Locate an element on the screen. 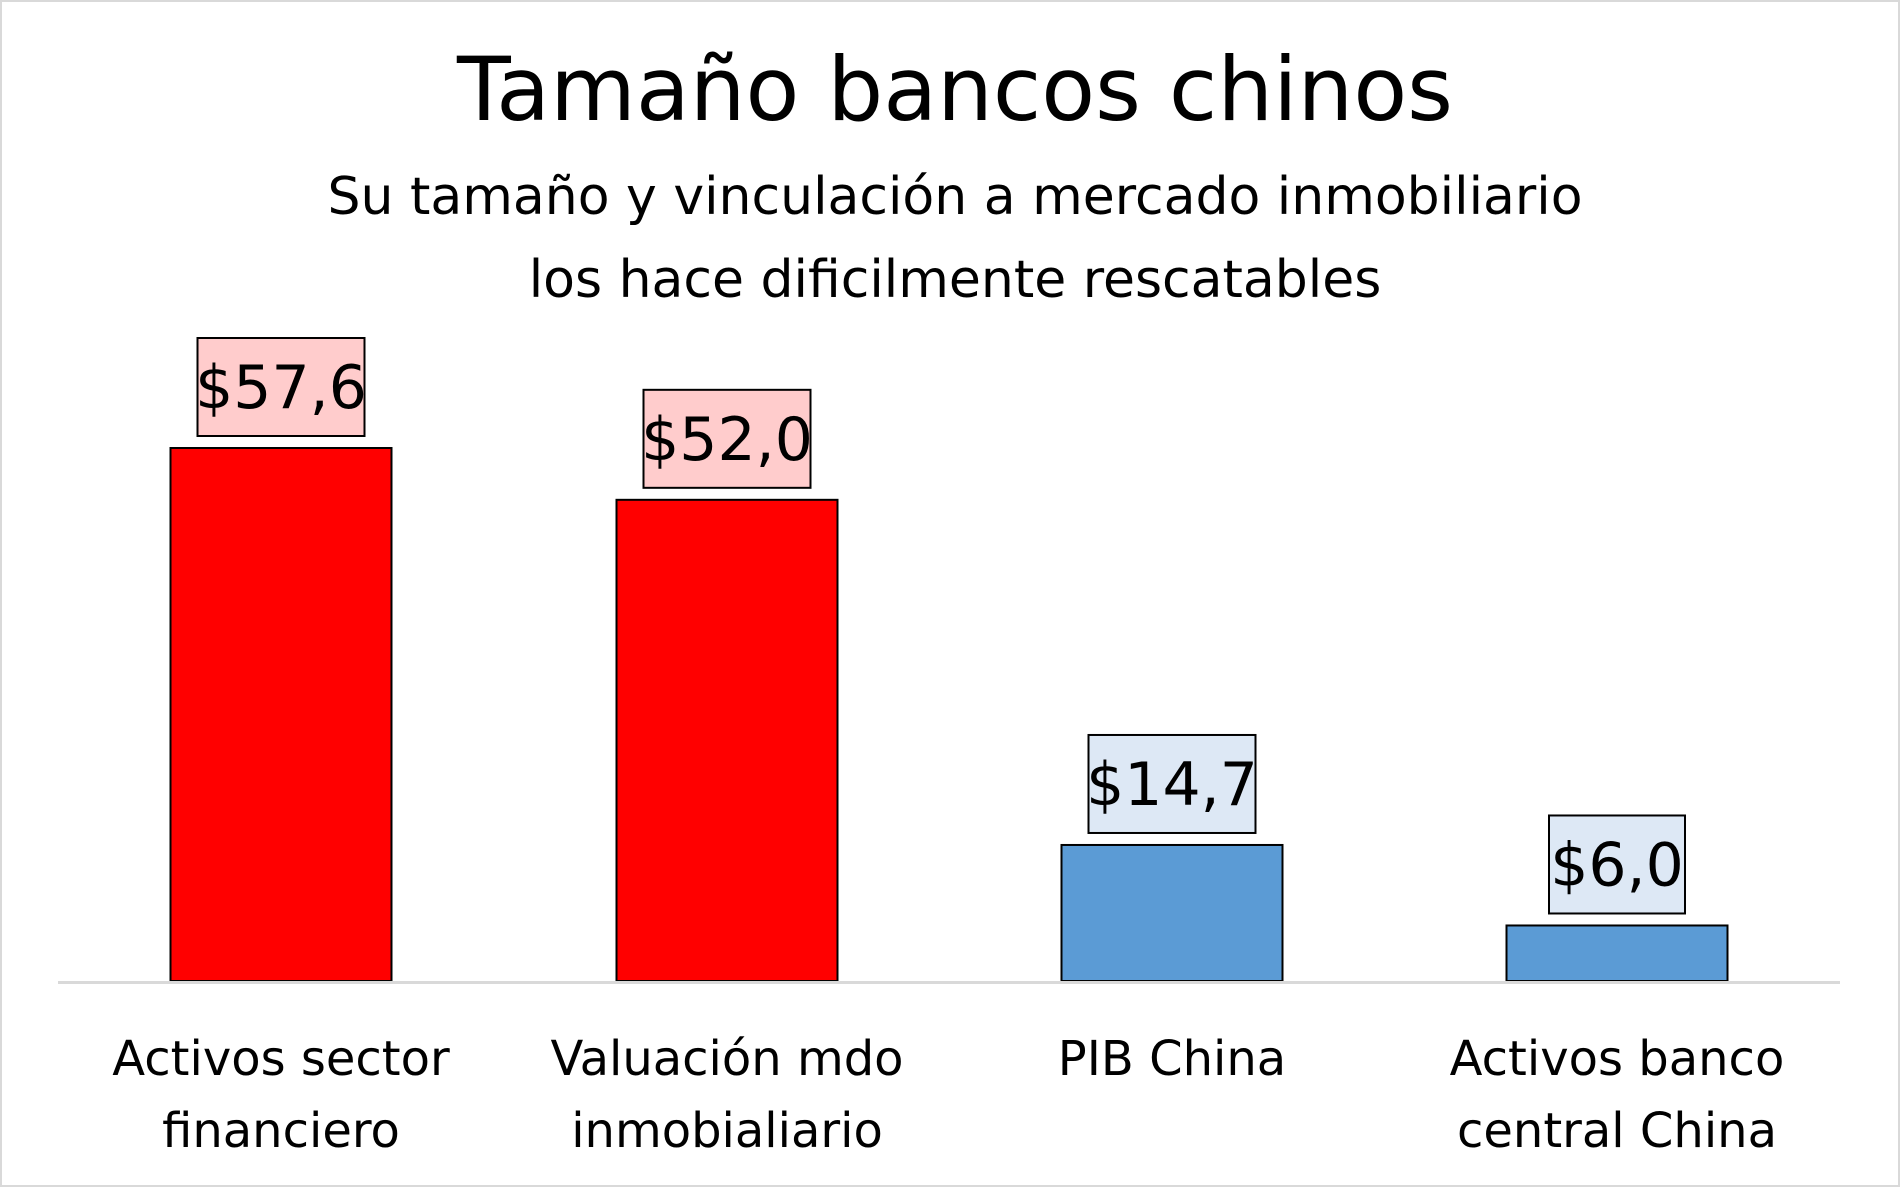  chart-subtitle-line-2: los hace dificilmente rescatables is located at coordinates (955, 280).